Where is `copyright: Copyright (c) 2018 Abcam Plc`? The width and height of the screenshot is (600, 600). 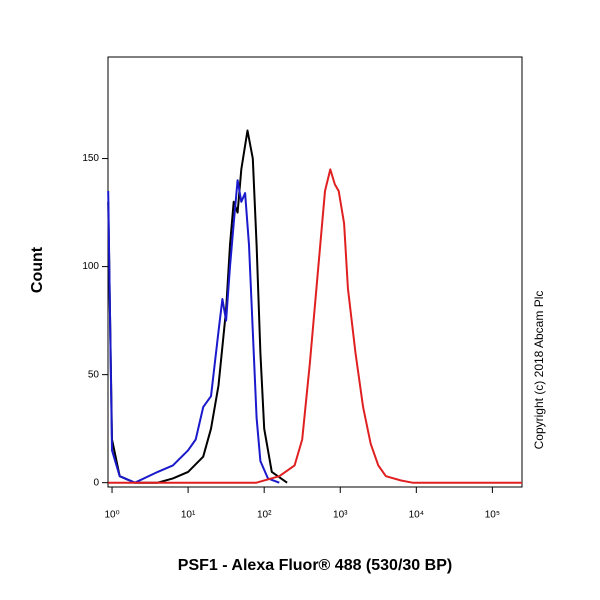
copyright: Copyright (c) 2018 Abcam Plc is located at coordinates (539, 370).